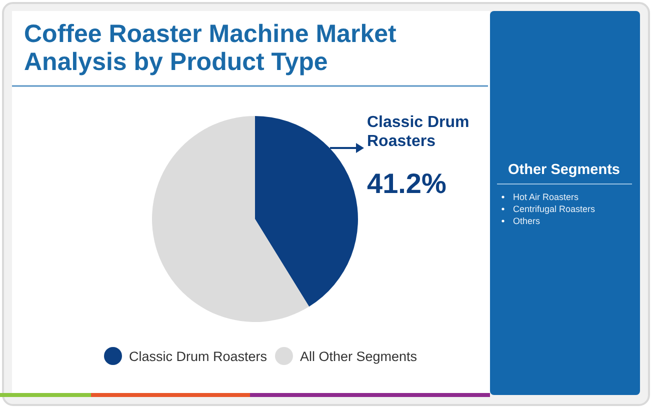 The height and width of the screenshot is (410, 654). I want to click on slice-label: Classic Drum Roasters, so click(418, 132).